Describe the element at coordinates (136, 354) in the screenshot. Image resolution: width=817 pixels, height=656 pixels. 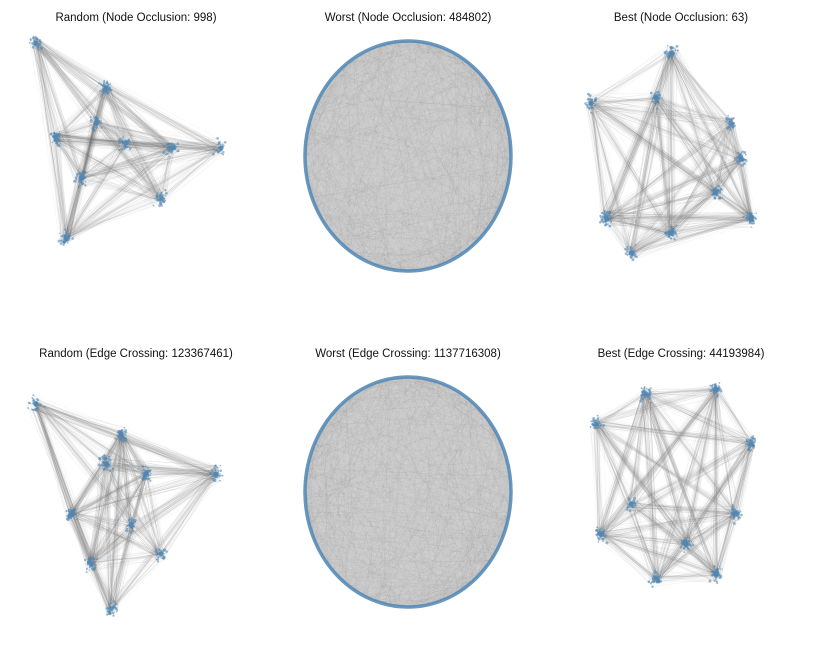
I see `panel-title: Random (Edge Crossing: 123367461)` at that location.